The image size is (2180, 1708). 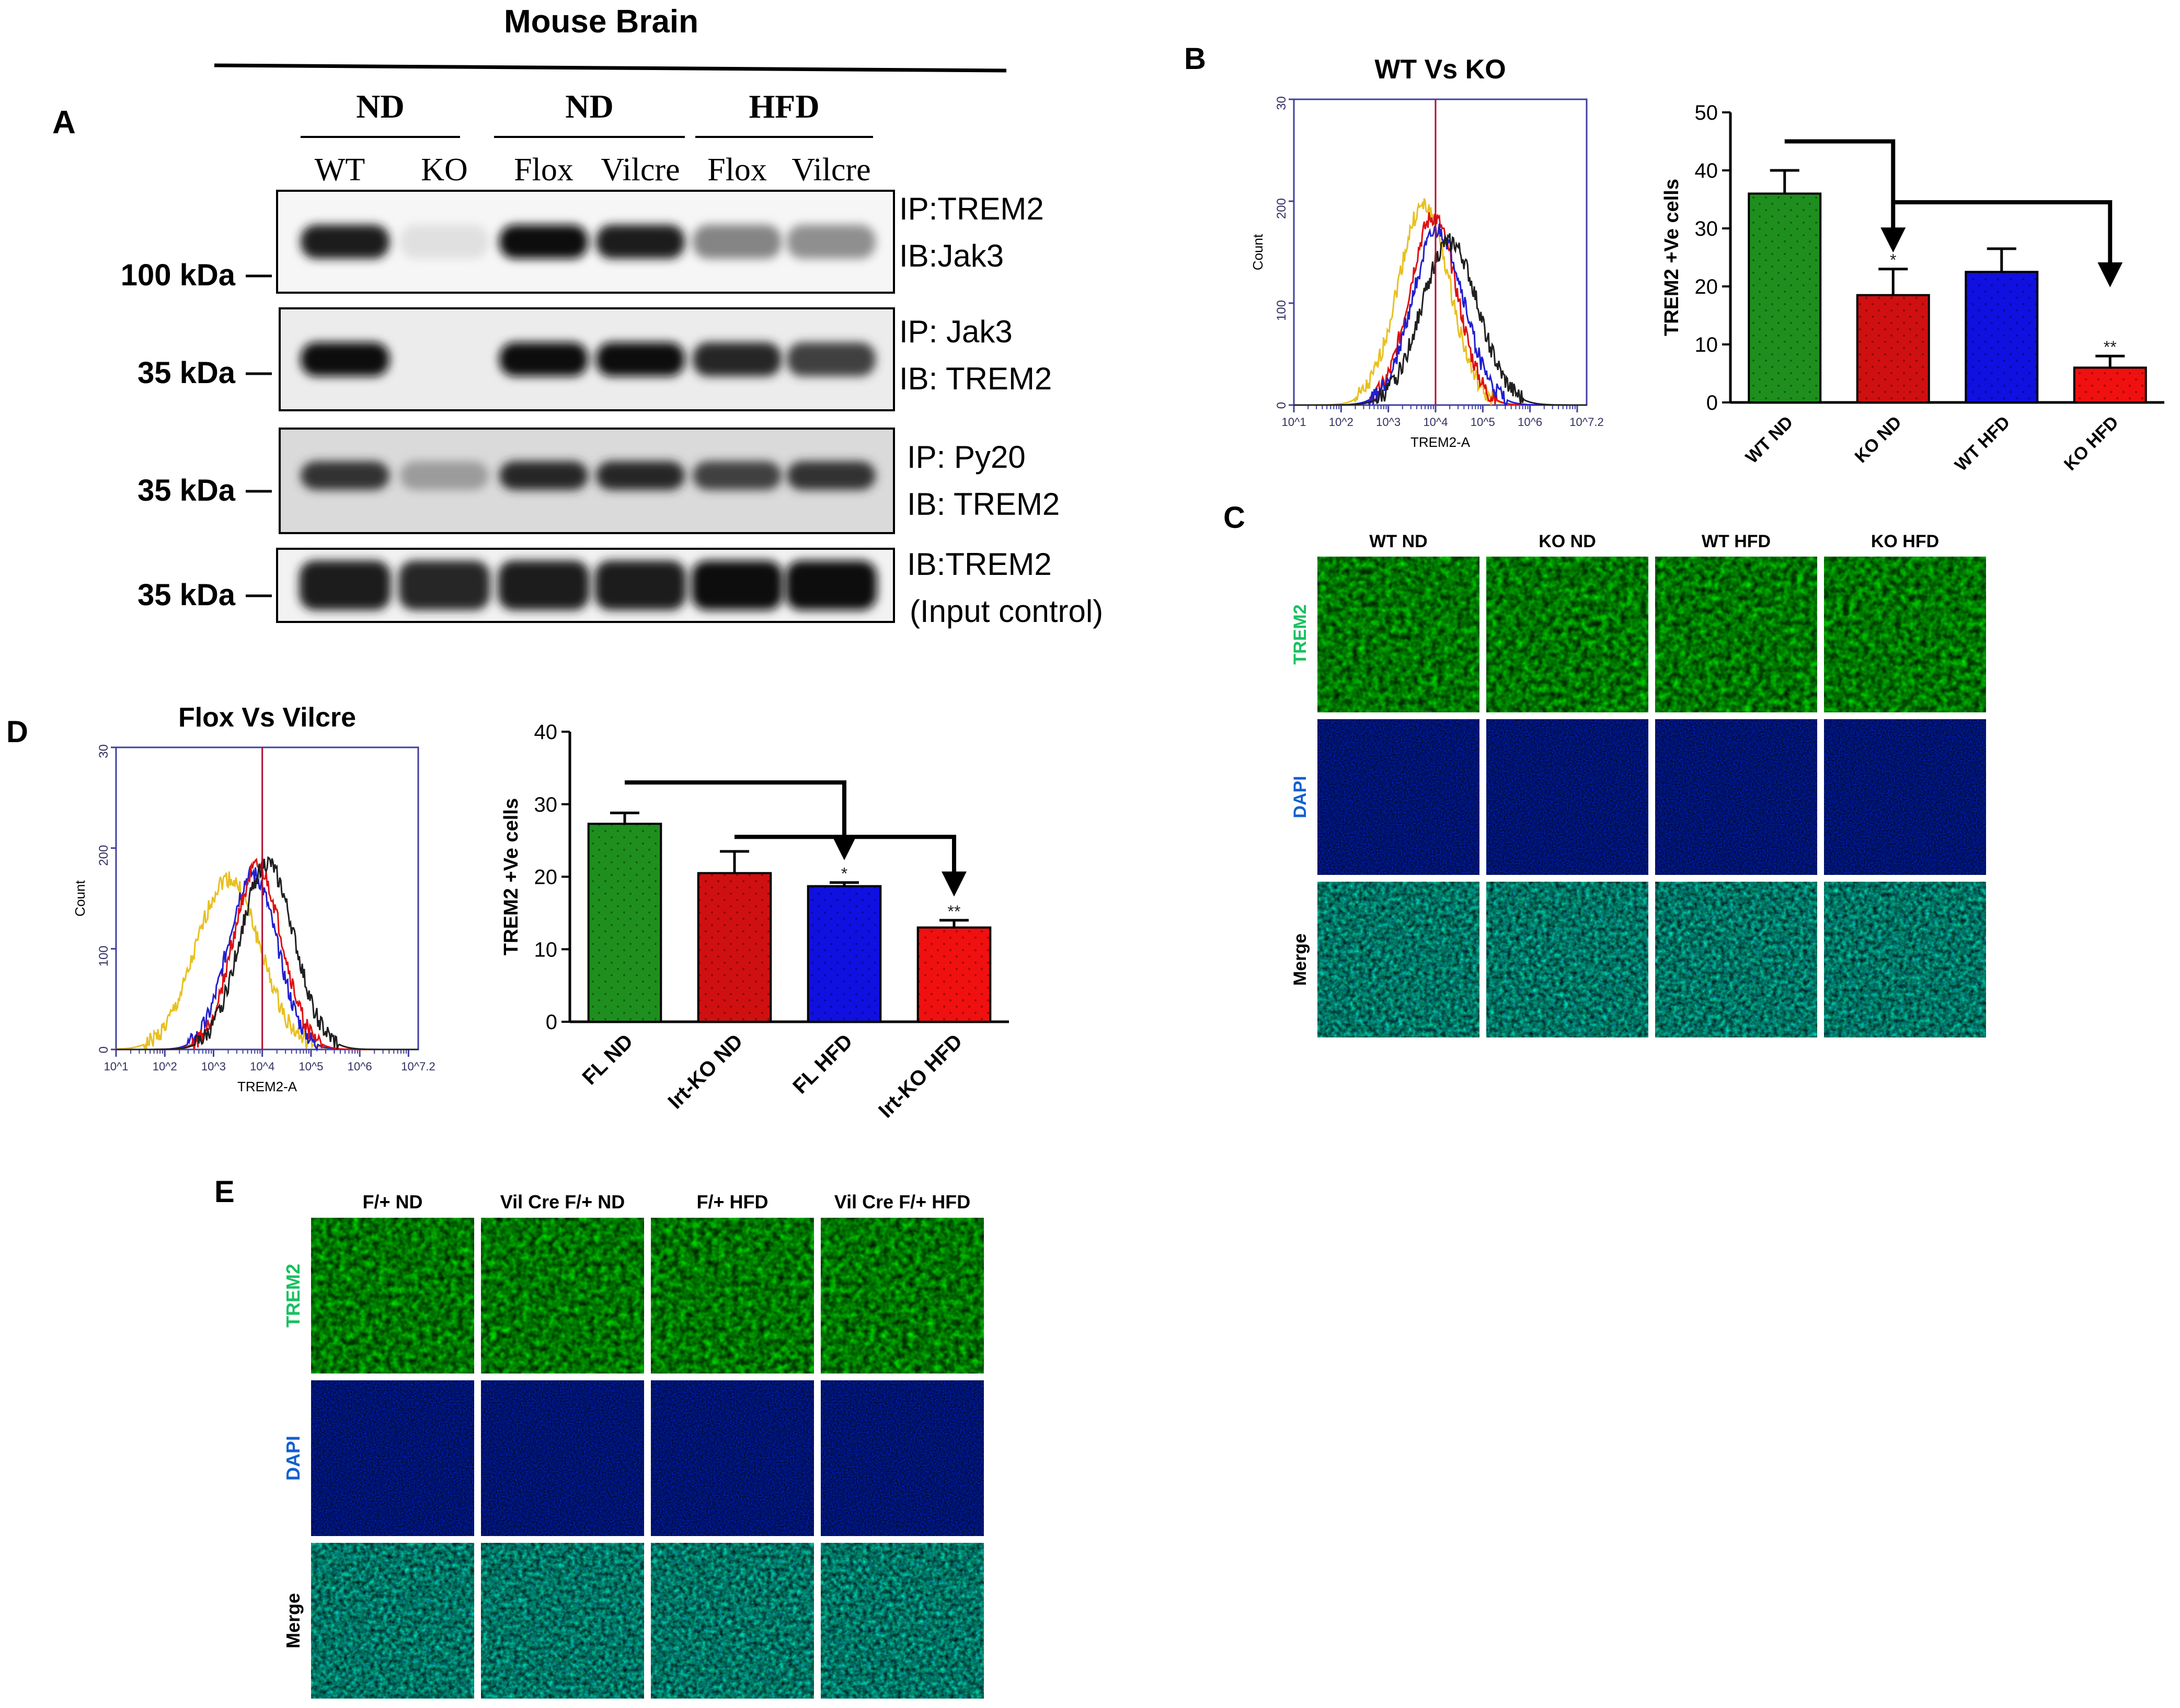 What do you see at coordinates (966, 457) in the screenshot?
I see `ip-label: IP: Py20` at bounding box center [966, 457].